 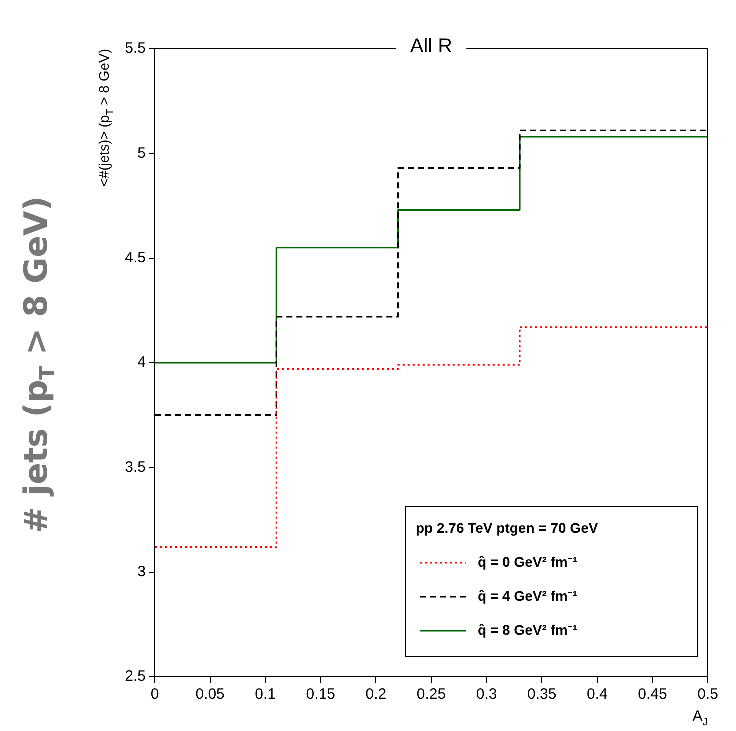 I want to click on y-tick-label: 4, so click(x=142, y=363).